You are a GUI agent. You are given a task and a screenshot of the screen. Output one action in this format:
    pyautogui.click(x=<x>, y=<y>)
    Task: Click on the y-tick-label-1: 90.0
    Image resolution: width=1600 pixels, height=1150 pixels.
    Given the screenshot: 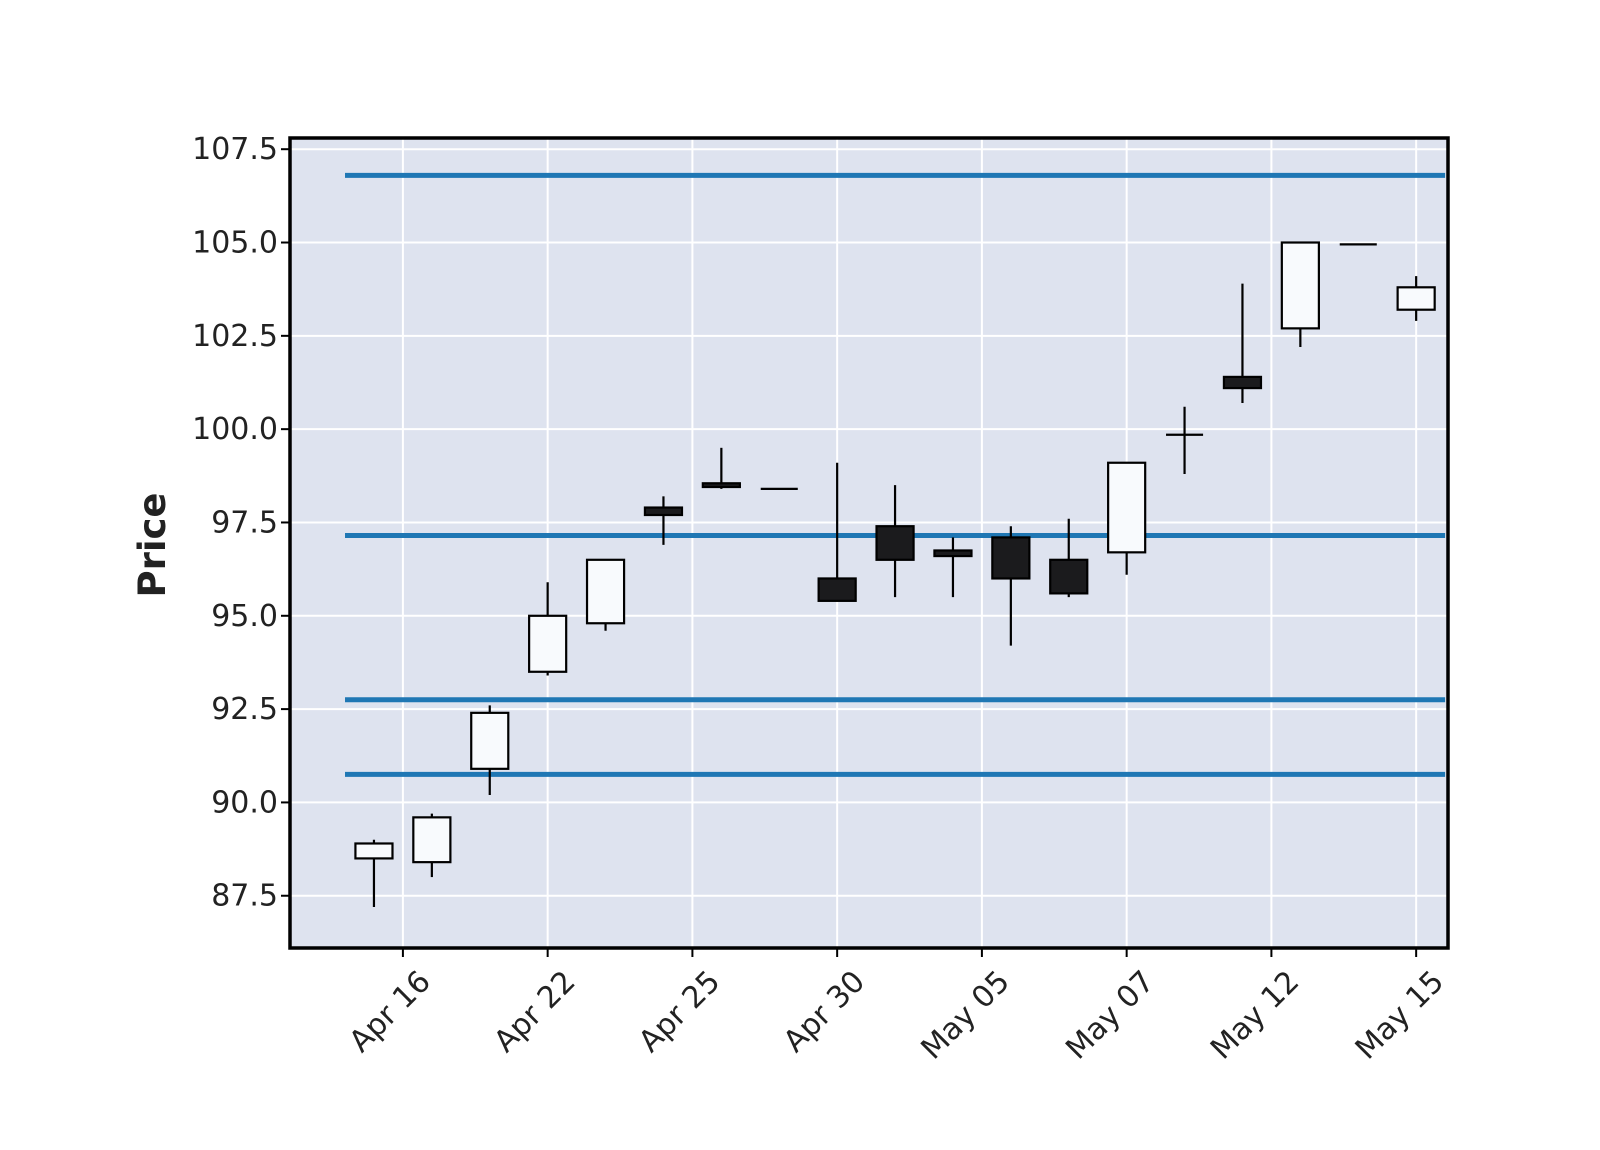 What is the action you would take?
    pyautogui.click(x=244, y=802)
    